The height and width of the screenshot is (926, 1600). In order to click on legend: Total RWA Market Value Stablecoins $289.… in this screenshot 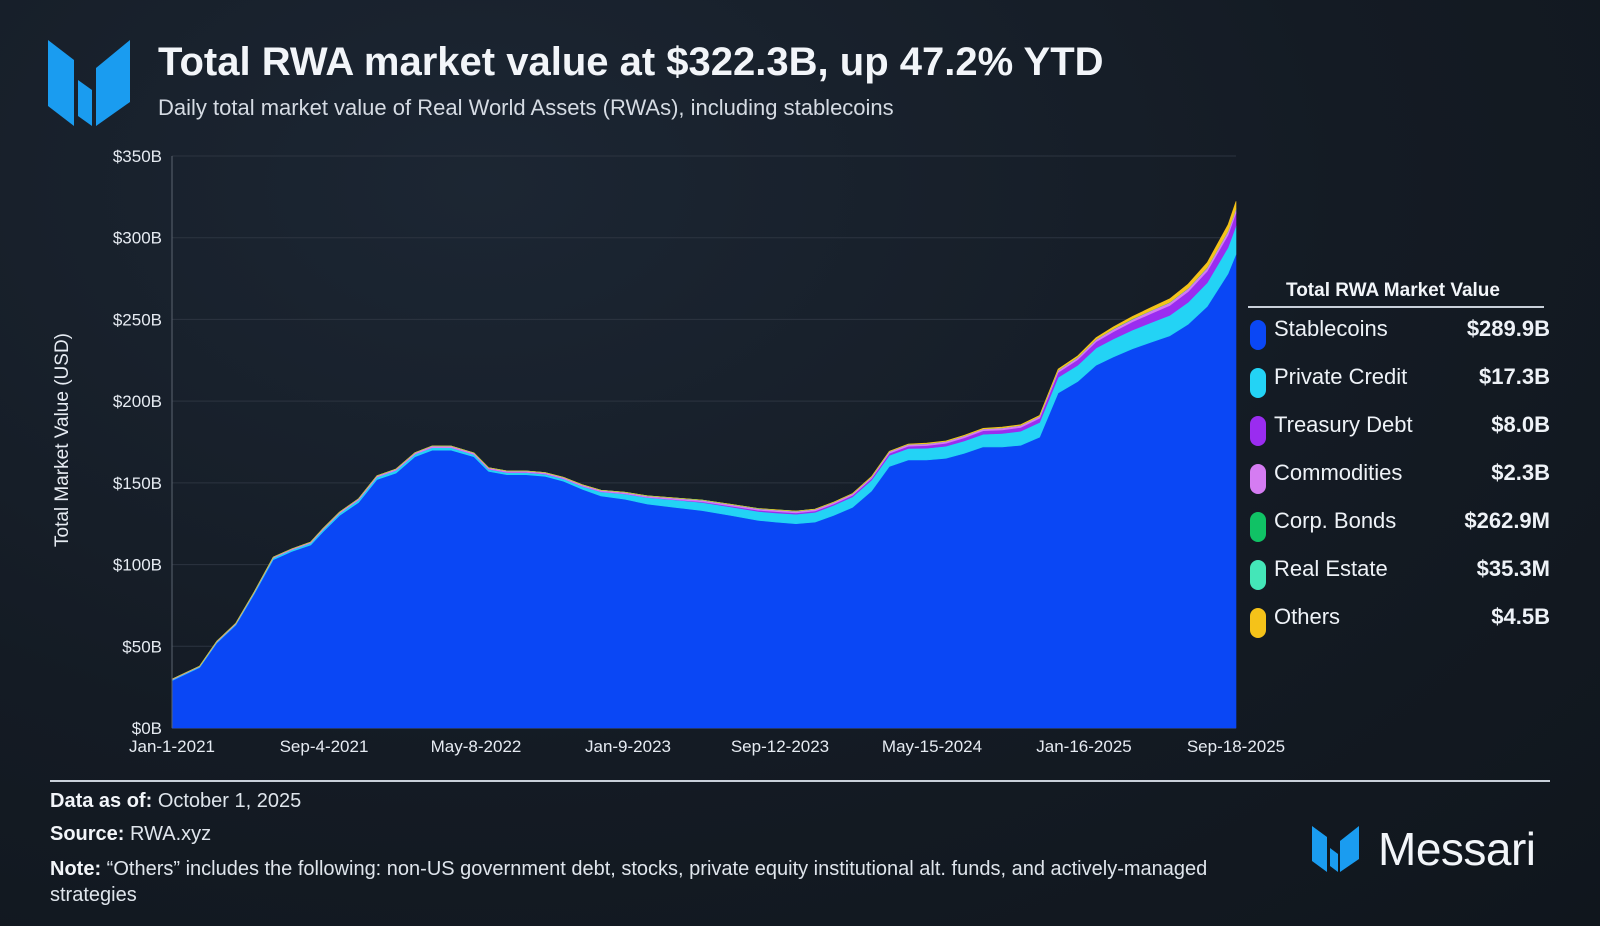, I will do `click(1399, 464)`.